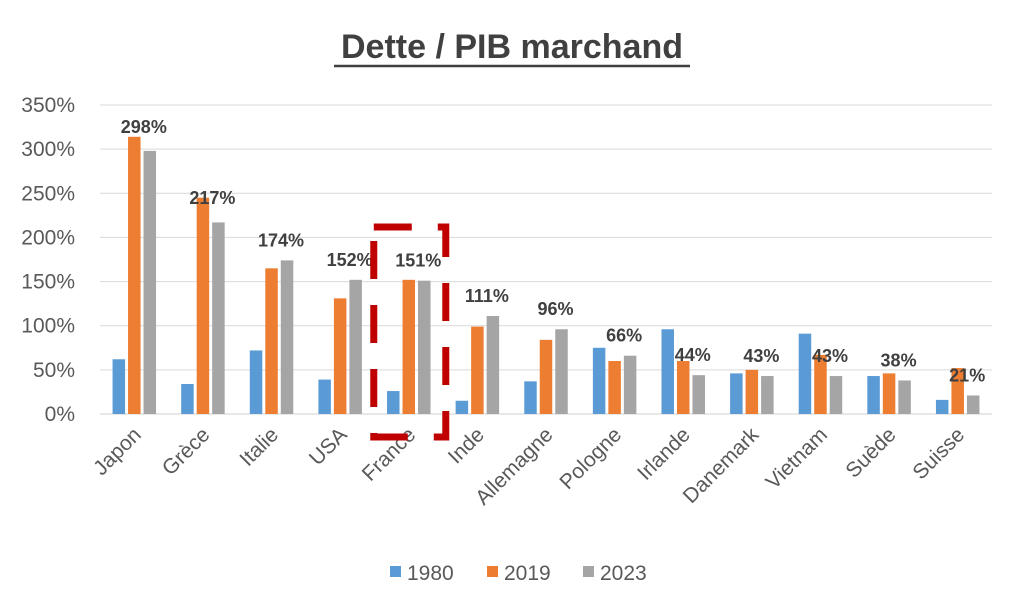 The width and height of the screenshot is (1024, 614). What do you see at coordinates (493, 365) in the screenshot?
I see `bar-2023-inde` at bounding box center [493, 365].